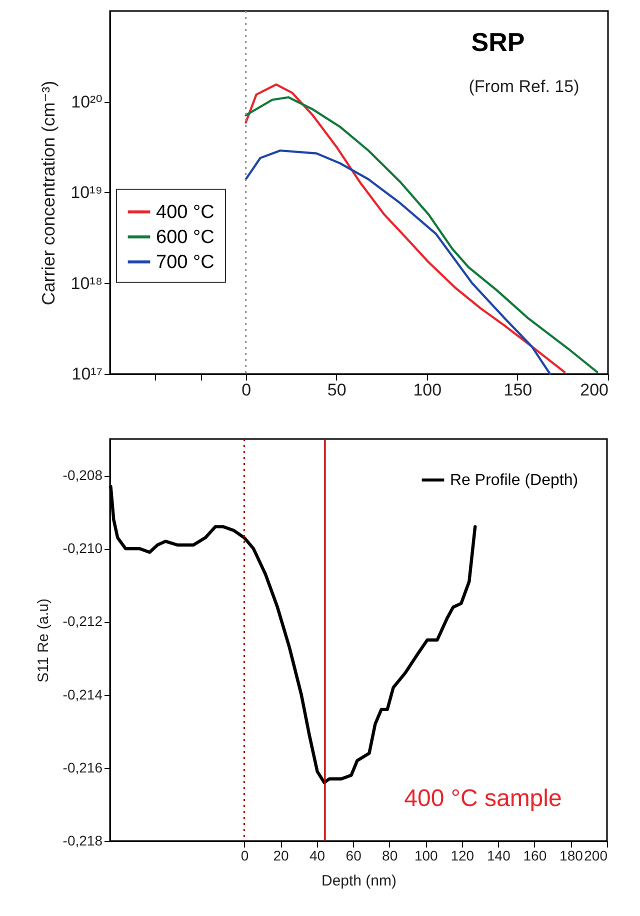 The width and height of the screenshot is (640, 916). What do you see at coordinates (336, 390) in the screenshot?
I see `x-tick-label: 50` at bounding box center [336, 390].